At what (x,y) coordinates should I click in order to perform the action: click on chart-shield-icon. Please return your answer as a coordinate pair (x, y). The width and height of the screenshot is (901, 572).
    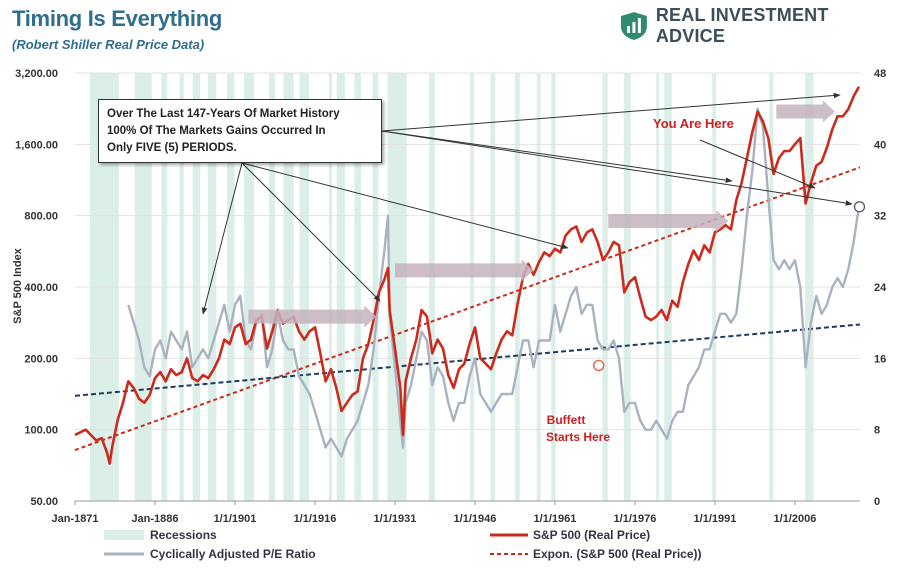
    Looking at the image, I should click on (633, 26).